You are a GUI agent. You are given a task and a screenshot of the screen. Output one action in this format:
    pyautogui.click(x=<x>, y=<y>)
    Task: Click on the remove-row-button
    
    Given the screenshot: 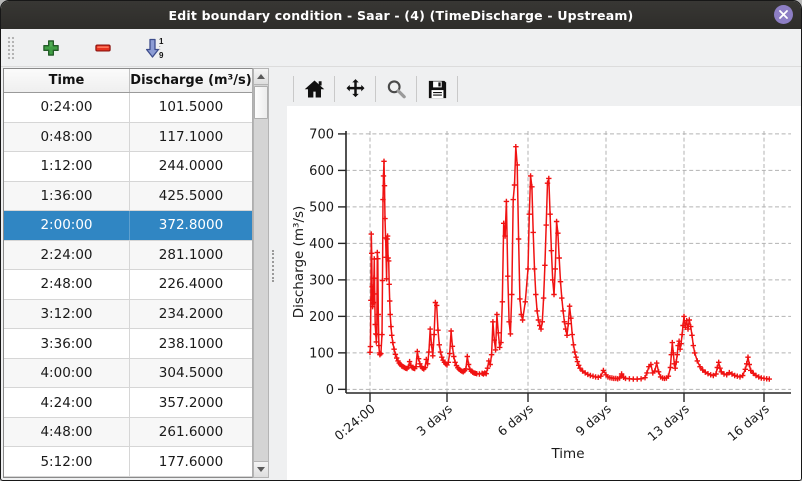 What is the action you would take?
    pyautogui.click(x=103, y=48)
    